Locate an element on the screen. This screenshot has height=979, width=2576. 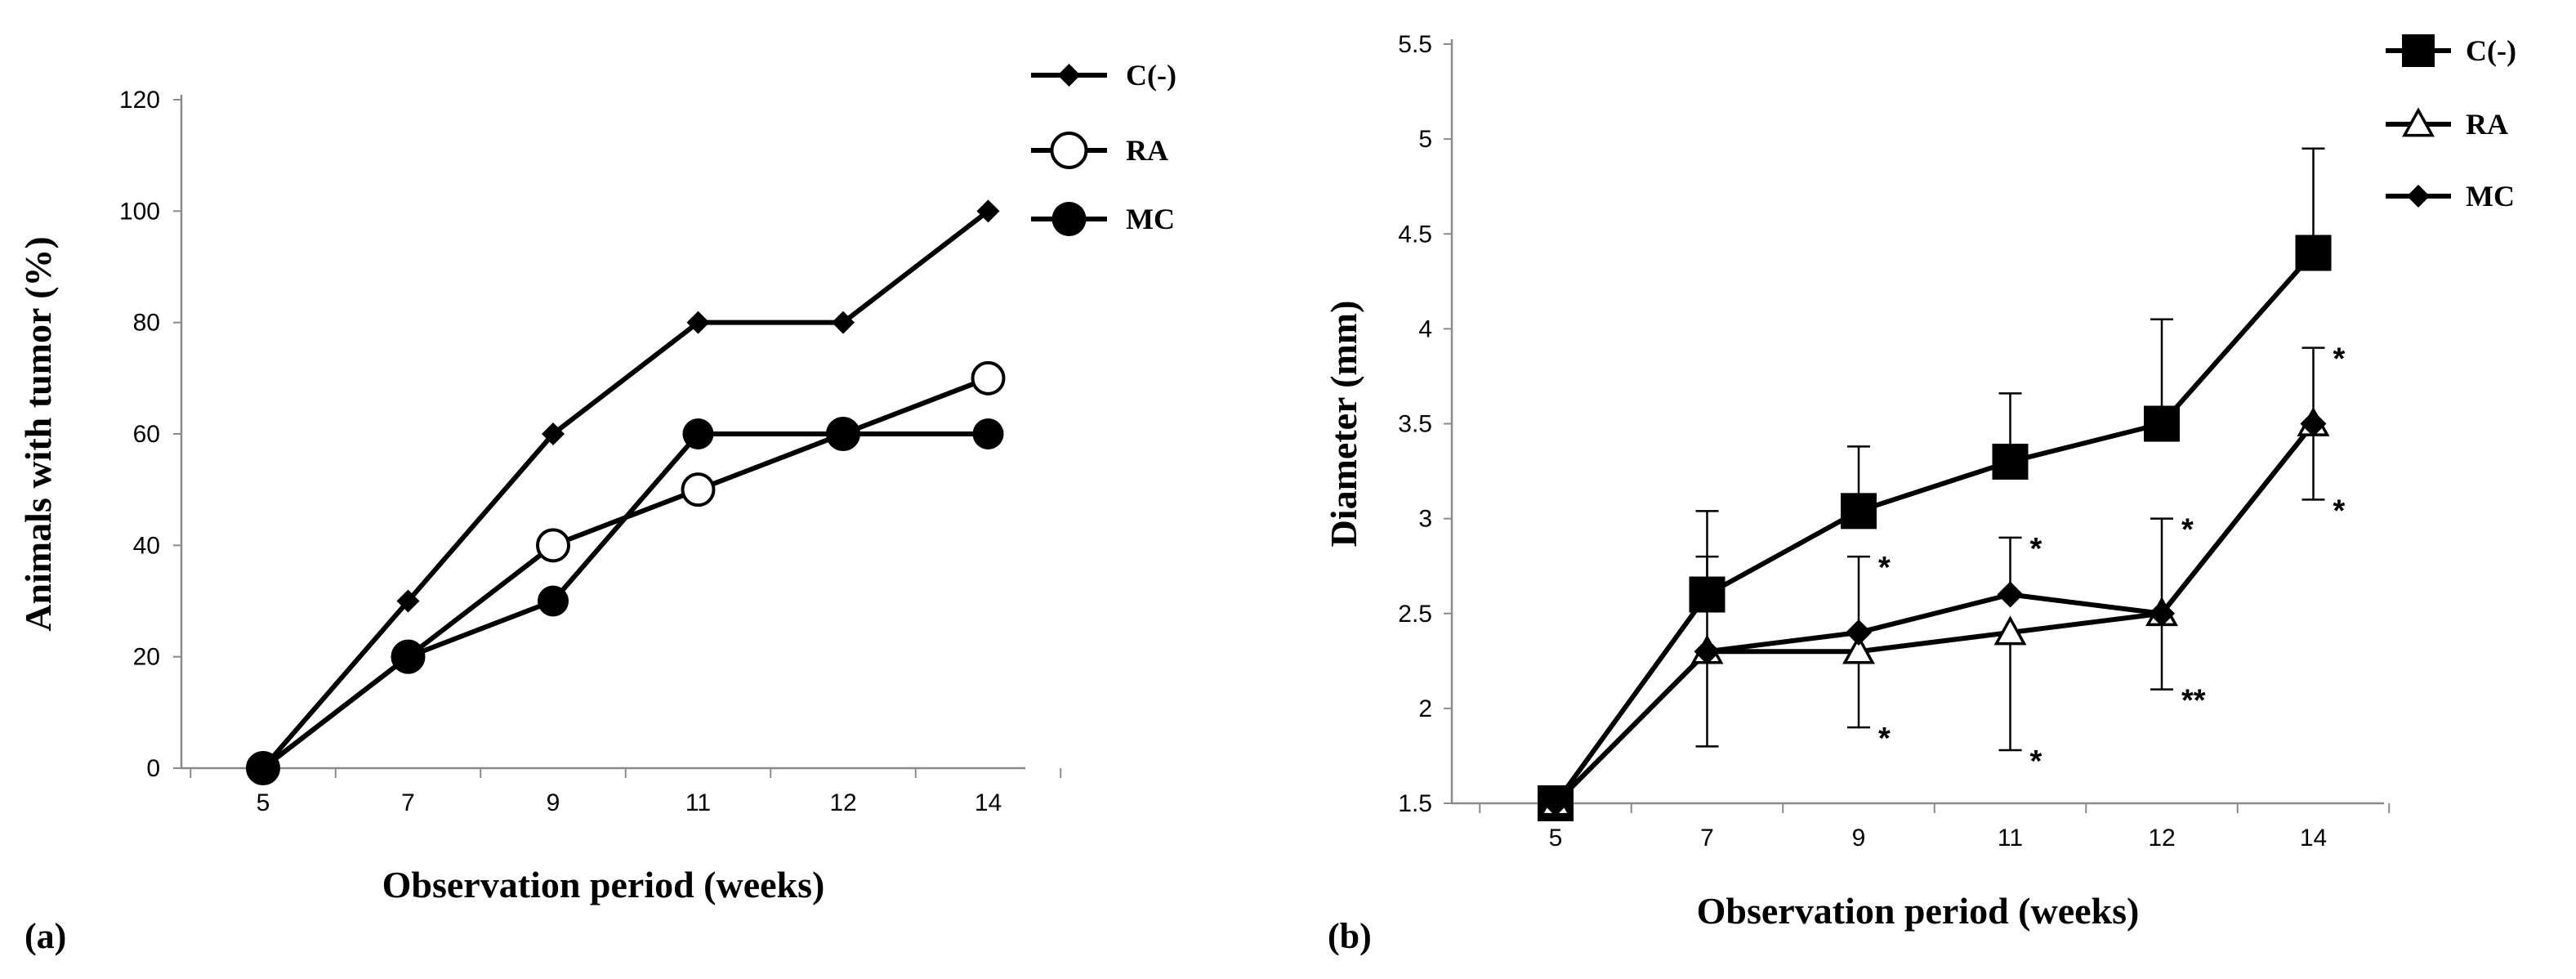
panel-a-y-tick-label: 80 is located at coordinates (146, 323).